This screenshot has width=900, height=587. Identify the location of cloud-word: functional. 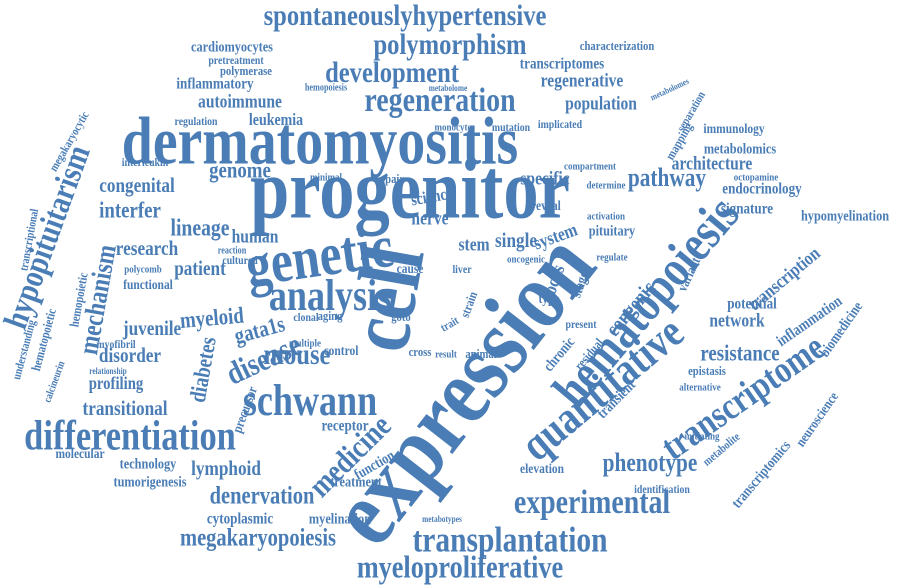
(148, 284).